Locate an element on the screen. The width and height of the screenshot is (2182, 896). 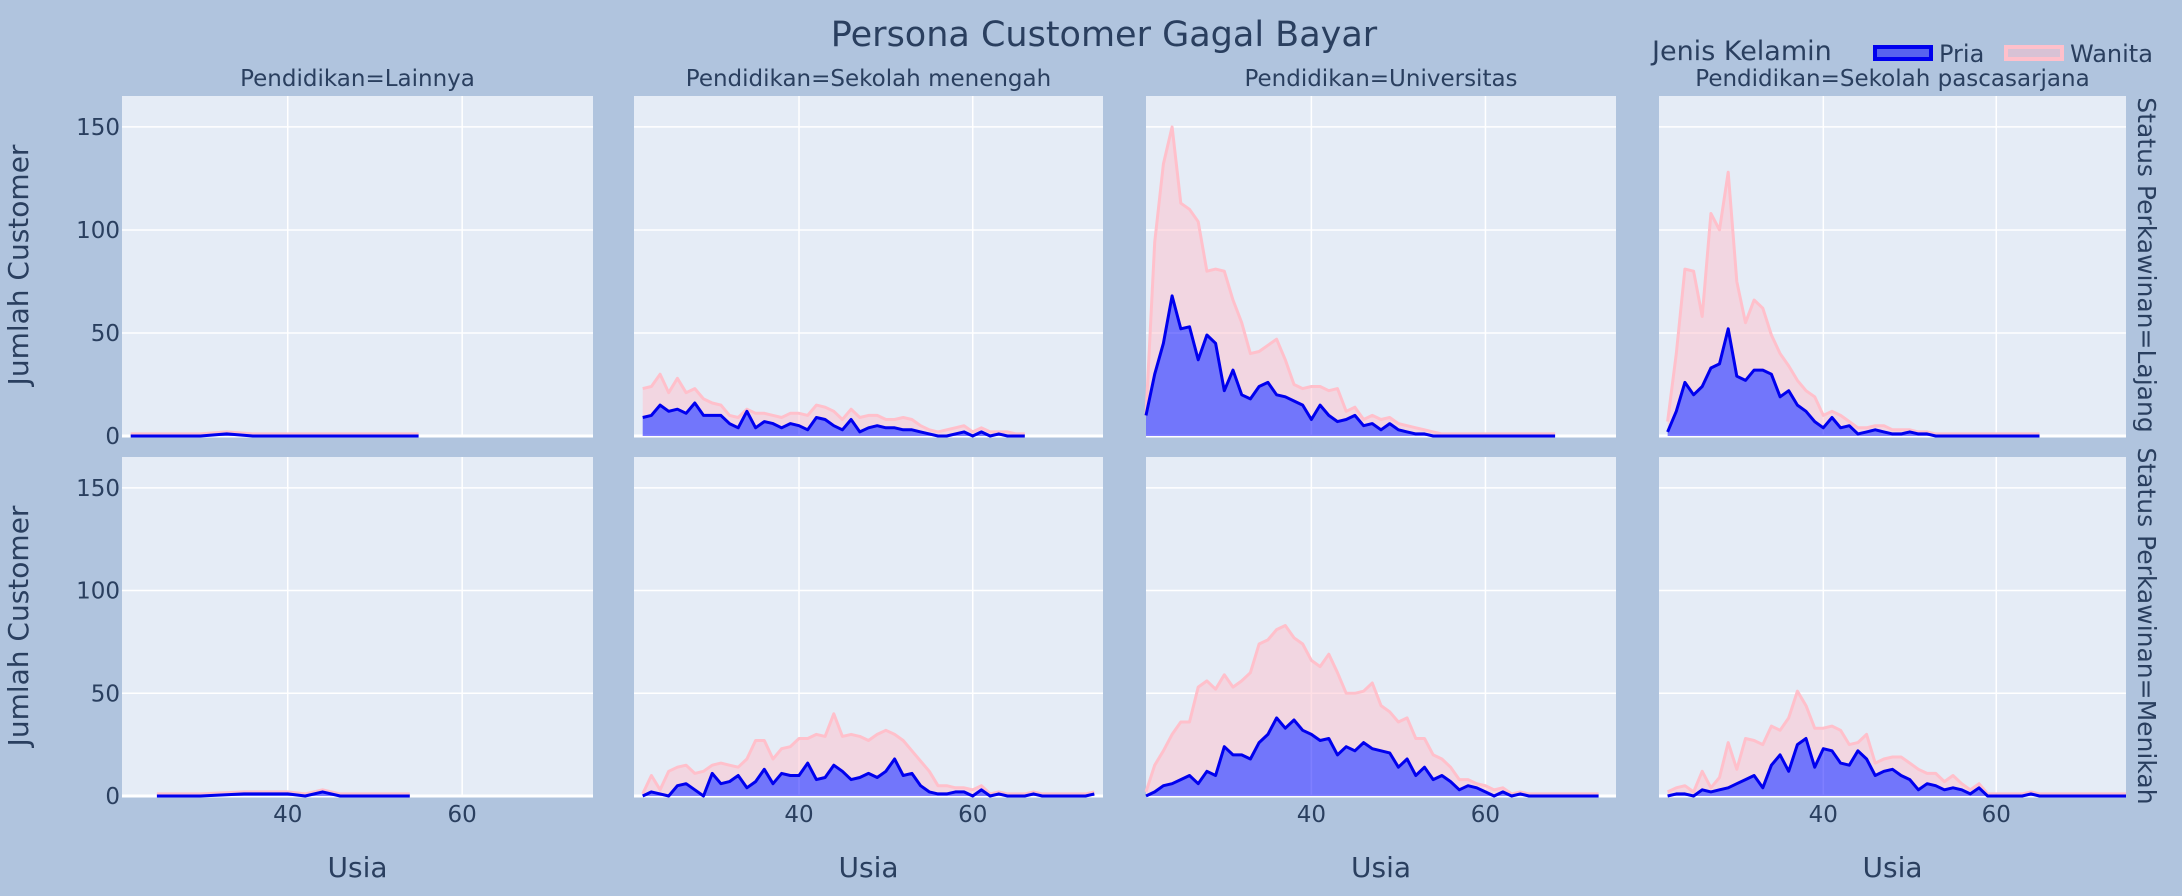
row-title-2: Status Perkawinan=Menikah is located at coordinates (2146, 625).